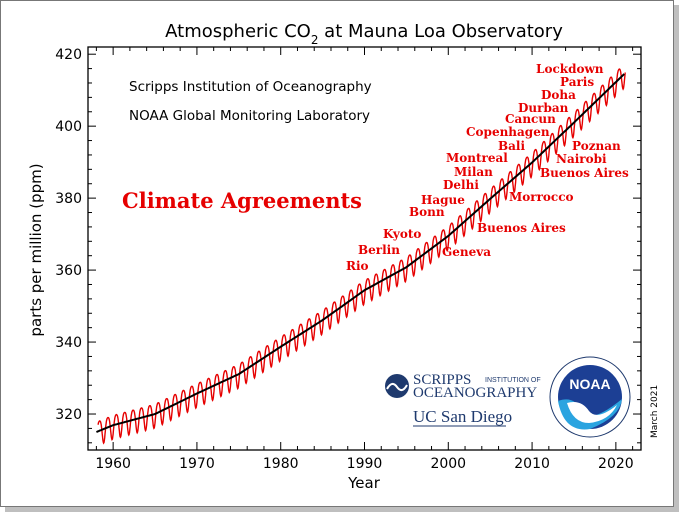 This screenshot has height=515, width=683. Describe the element at coordinates (364, 483) in the screenshot. I see `x-axis-label: Year` at that location.